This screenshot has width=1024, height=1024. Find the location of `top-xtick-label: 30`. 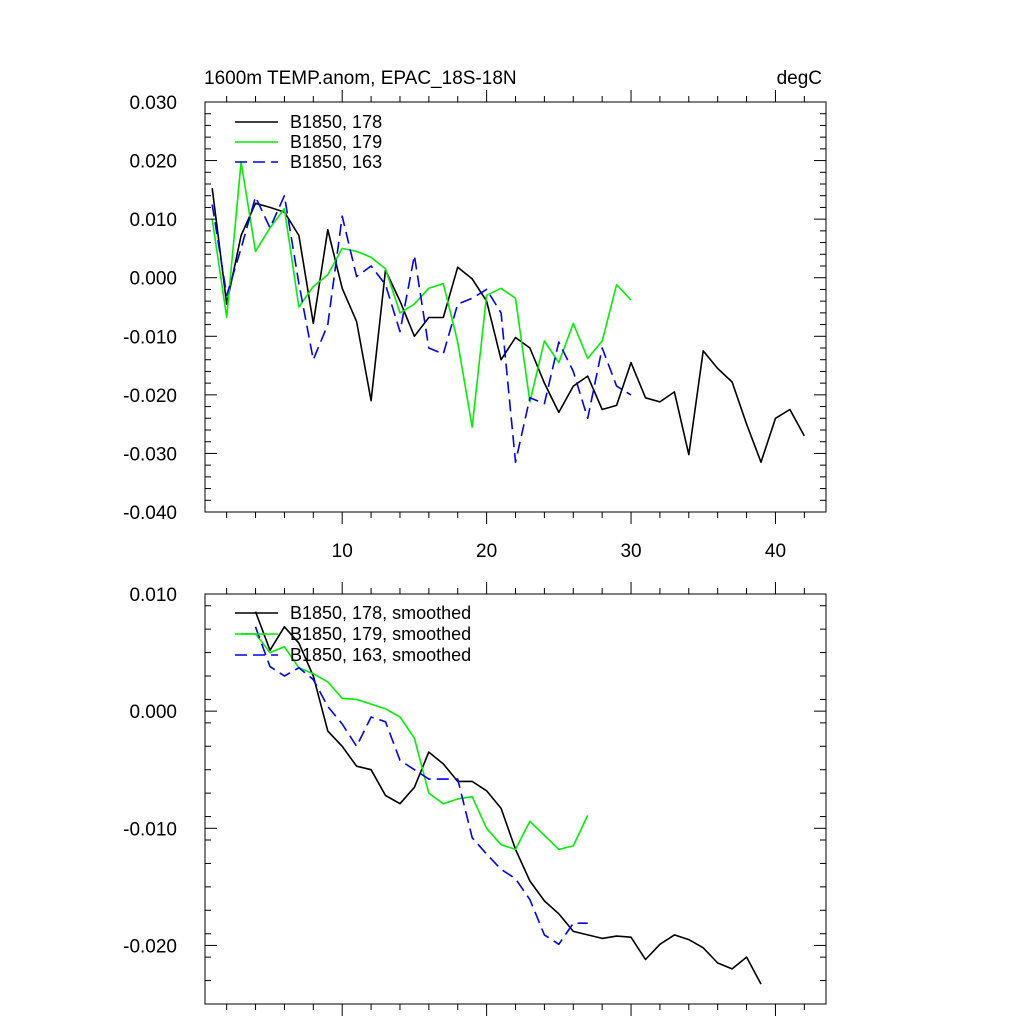

top-xtick-label: 30 is located at coordinates (630, 551).